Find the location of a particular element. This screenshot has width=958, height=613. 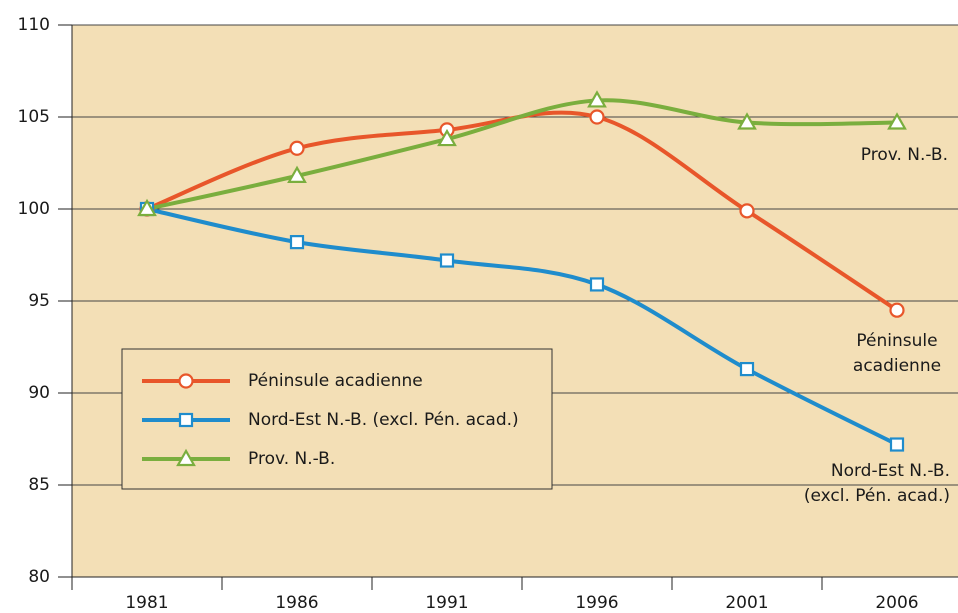

y-tick-label: 90 is located at coordinates (39, 393).